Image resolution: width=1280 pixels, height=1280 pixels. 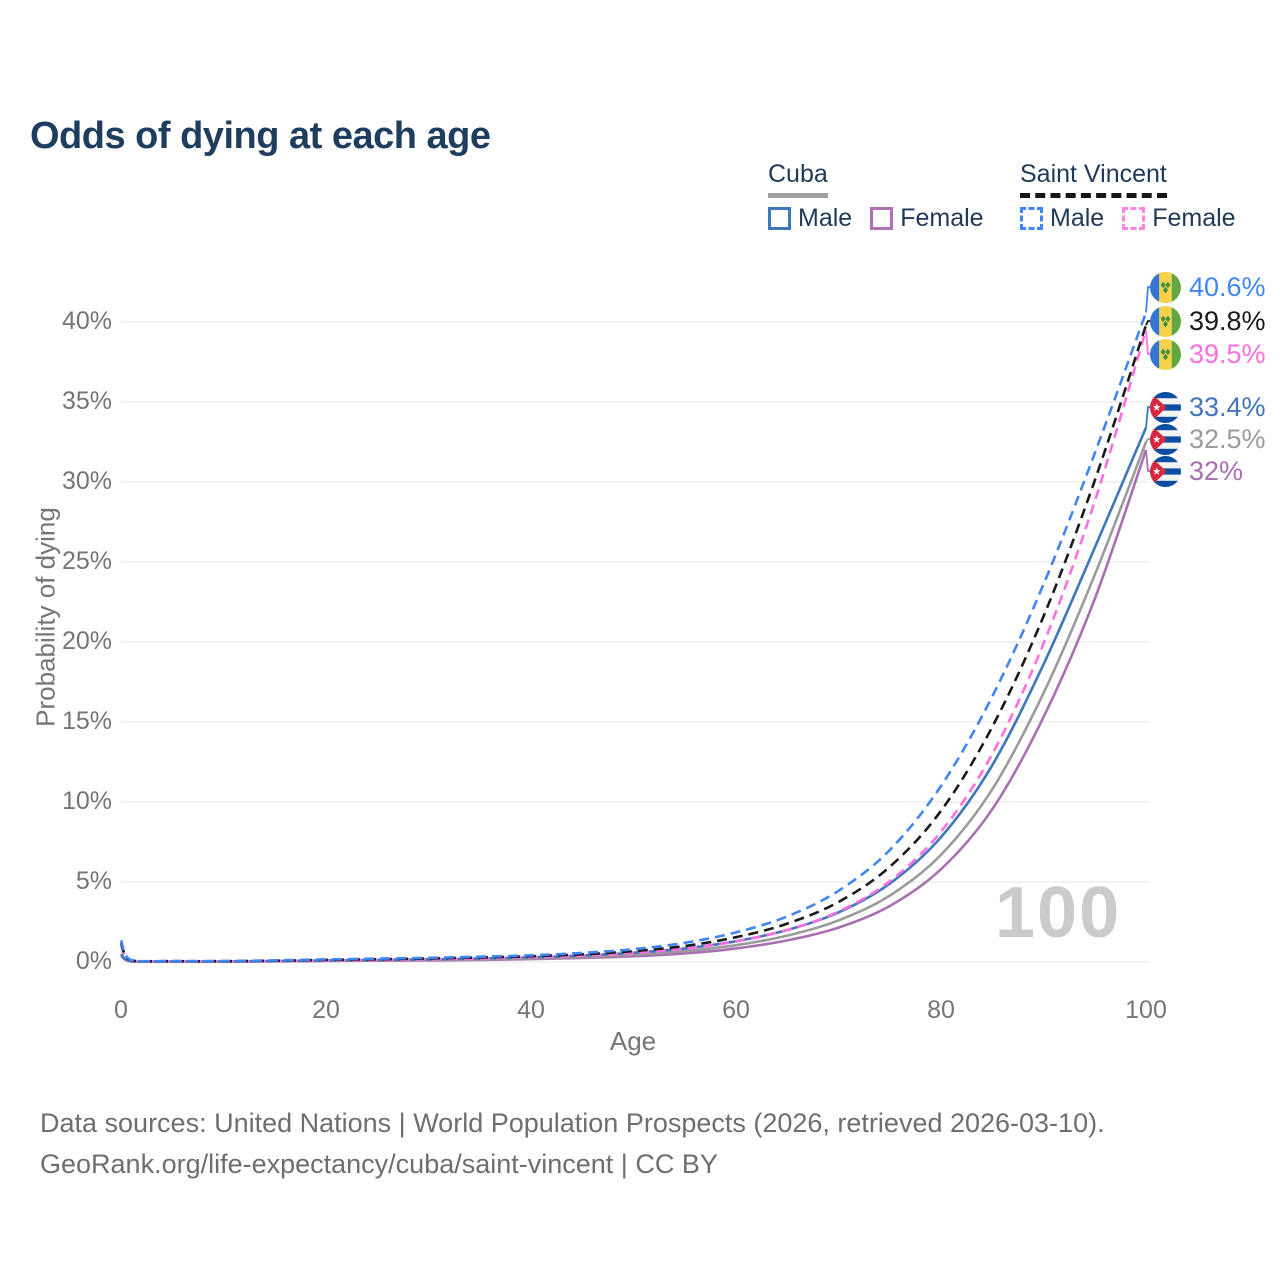 I want to click on x-tick-label: 60, so click(x=736, y=1010).